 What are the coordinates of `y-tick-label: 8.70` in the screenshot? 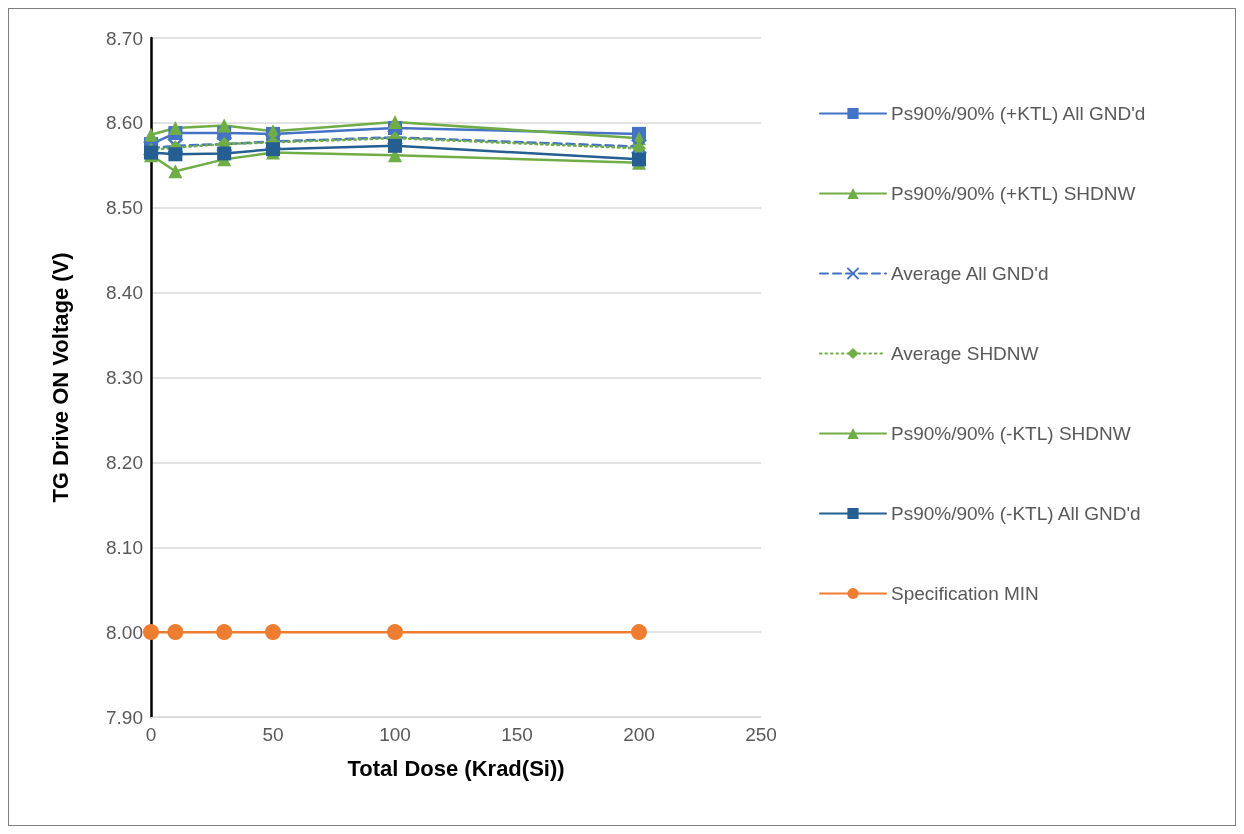 It's located at (124, 38).